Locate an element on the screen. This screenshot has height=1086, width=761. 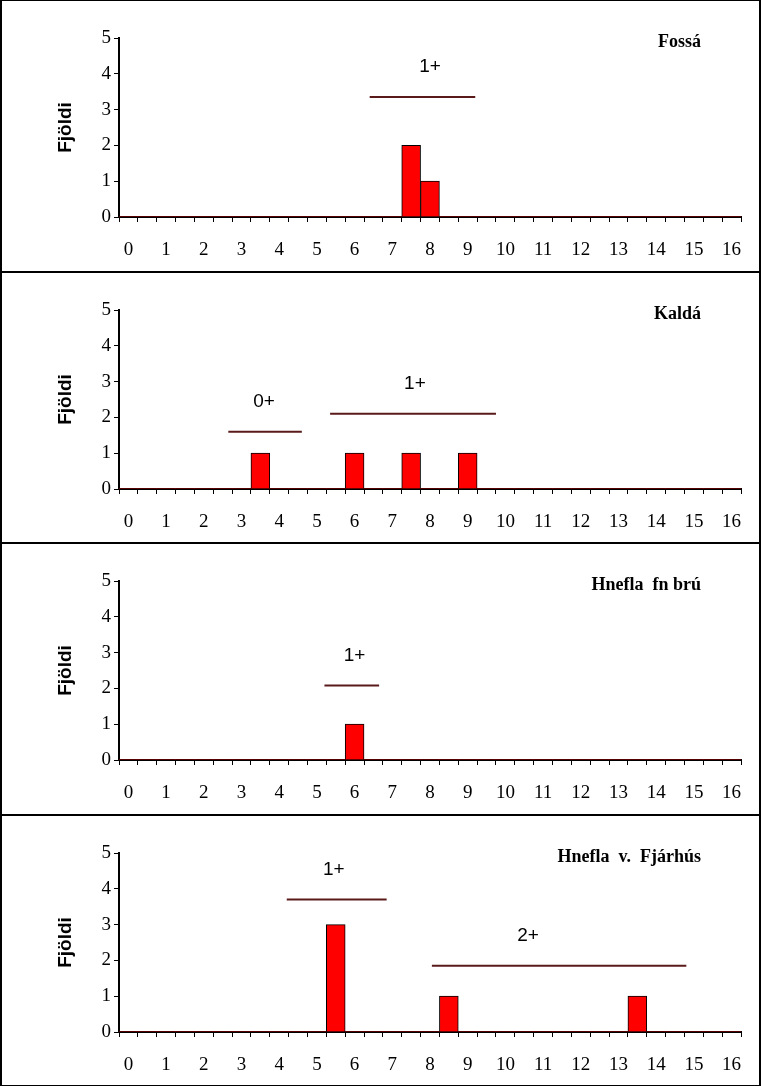
annotation: 2+ is located at coordinates (528, 934).